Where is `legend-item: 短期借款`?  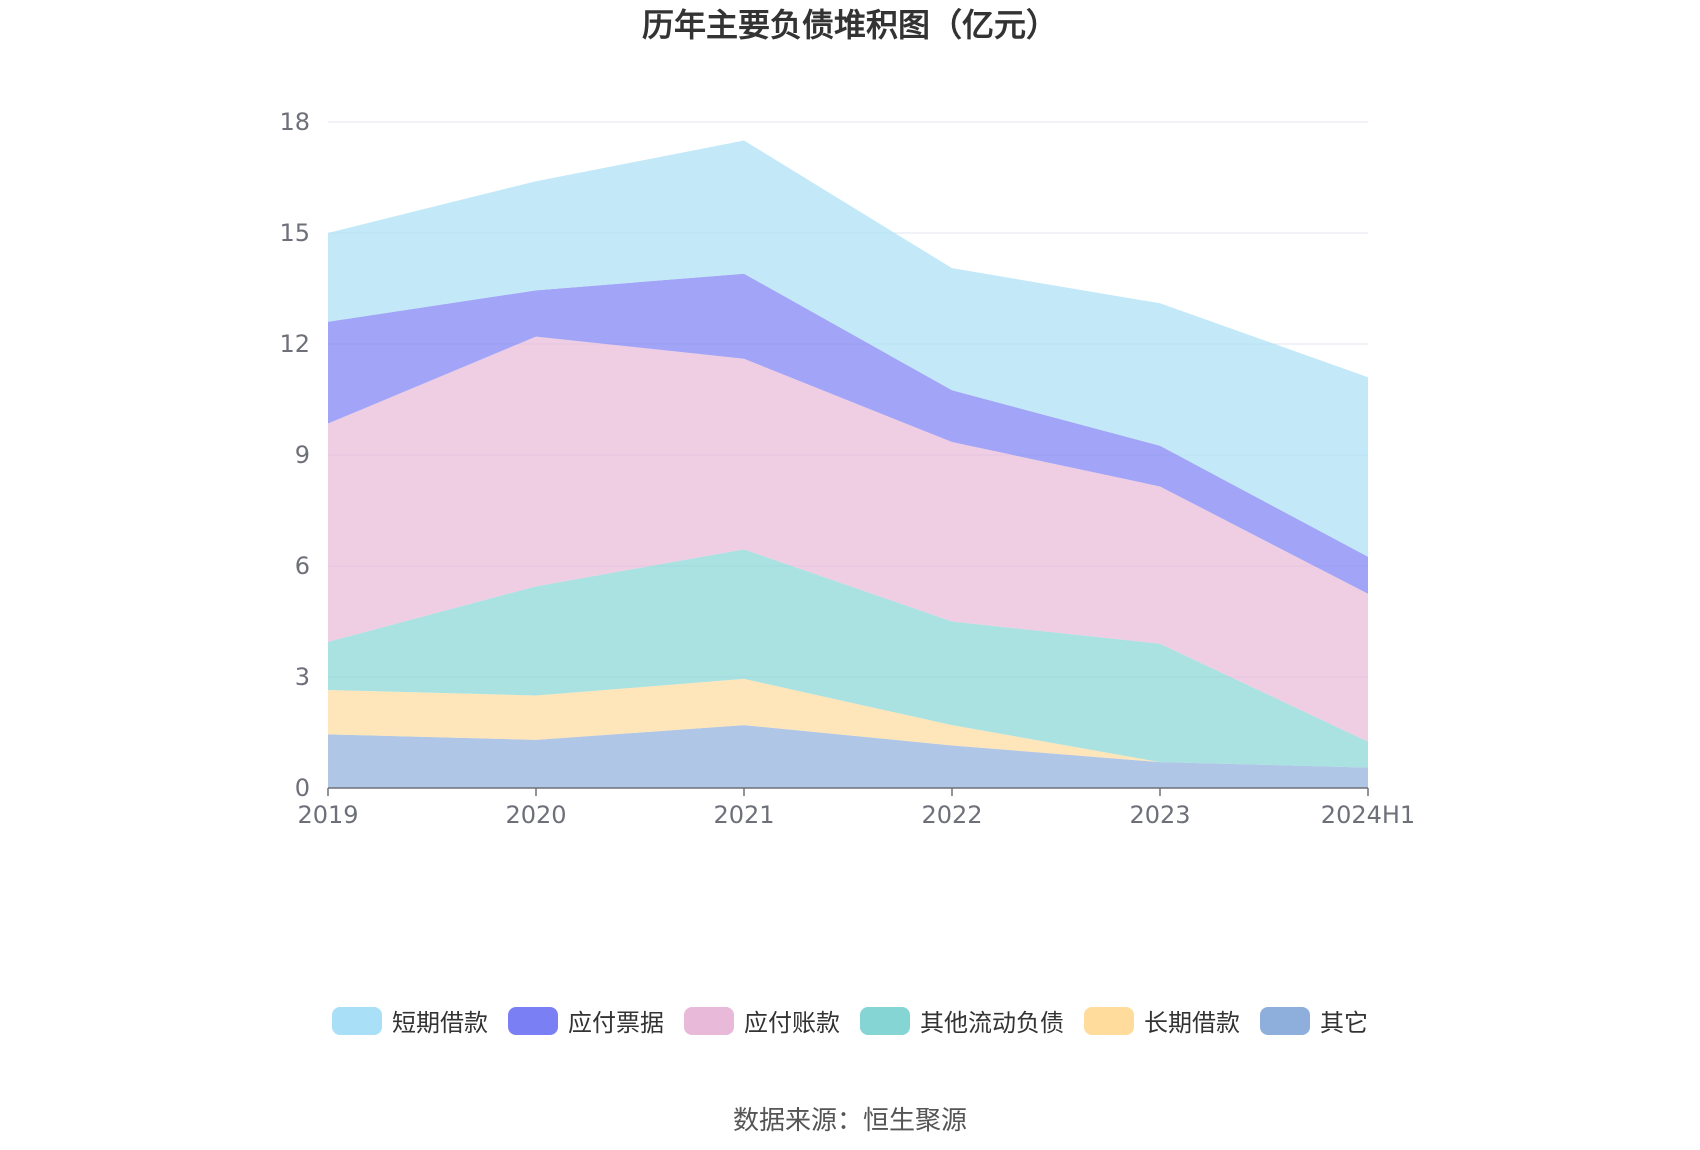 legend-item: 短期借款 is located at coordinates (410, 1020).